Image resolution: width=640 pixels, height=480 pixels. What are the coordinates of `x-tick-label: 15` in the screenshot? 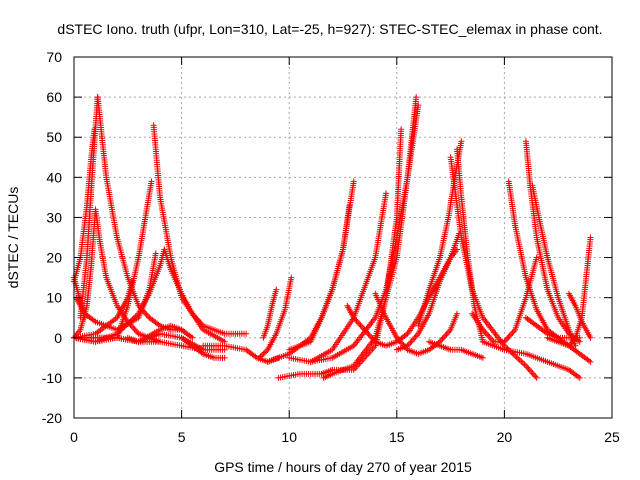 It's located at (397, 437).